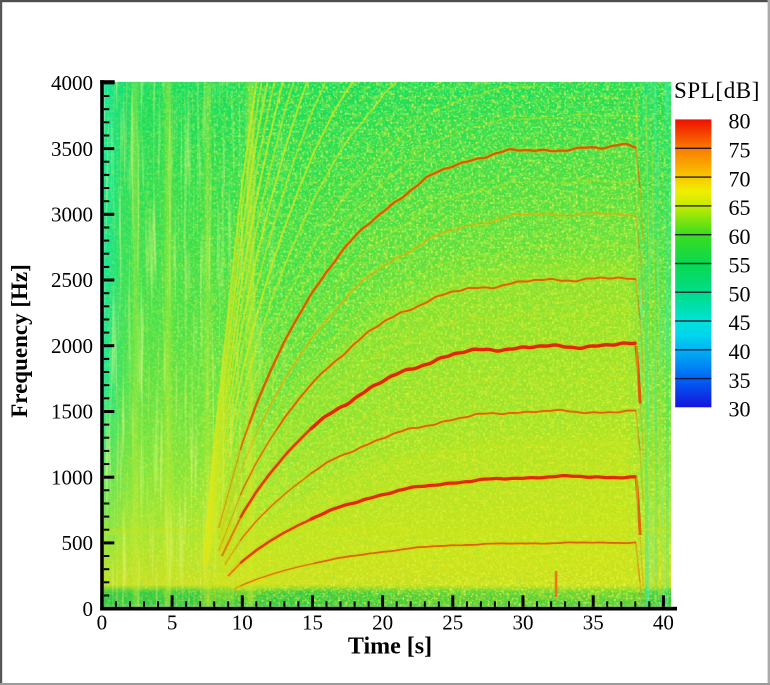  Describe the element at coordinates (72, 149) in the screenshot. I see `svg-text: 3500` at that location.